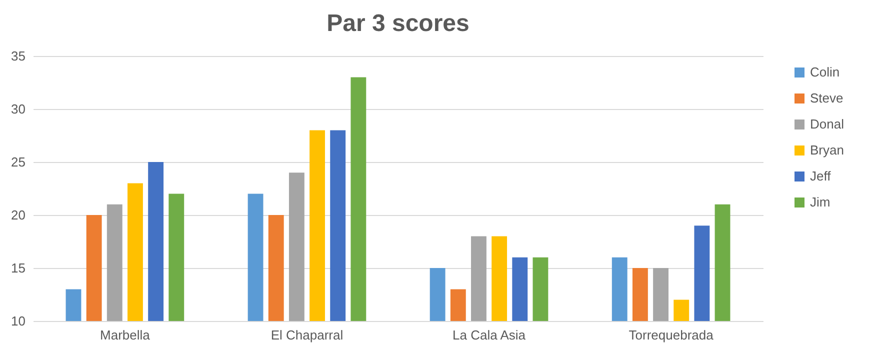 The width and height of the screenshot is (884, 352). I want to click on y-tick-label: 20, so click(18, 215).